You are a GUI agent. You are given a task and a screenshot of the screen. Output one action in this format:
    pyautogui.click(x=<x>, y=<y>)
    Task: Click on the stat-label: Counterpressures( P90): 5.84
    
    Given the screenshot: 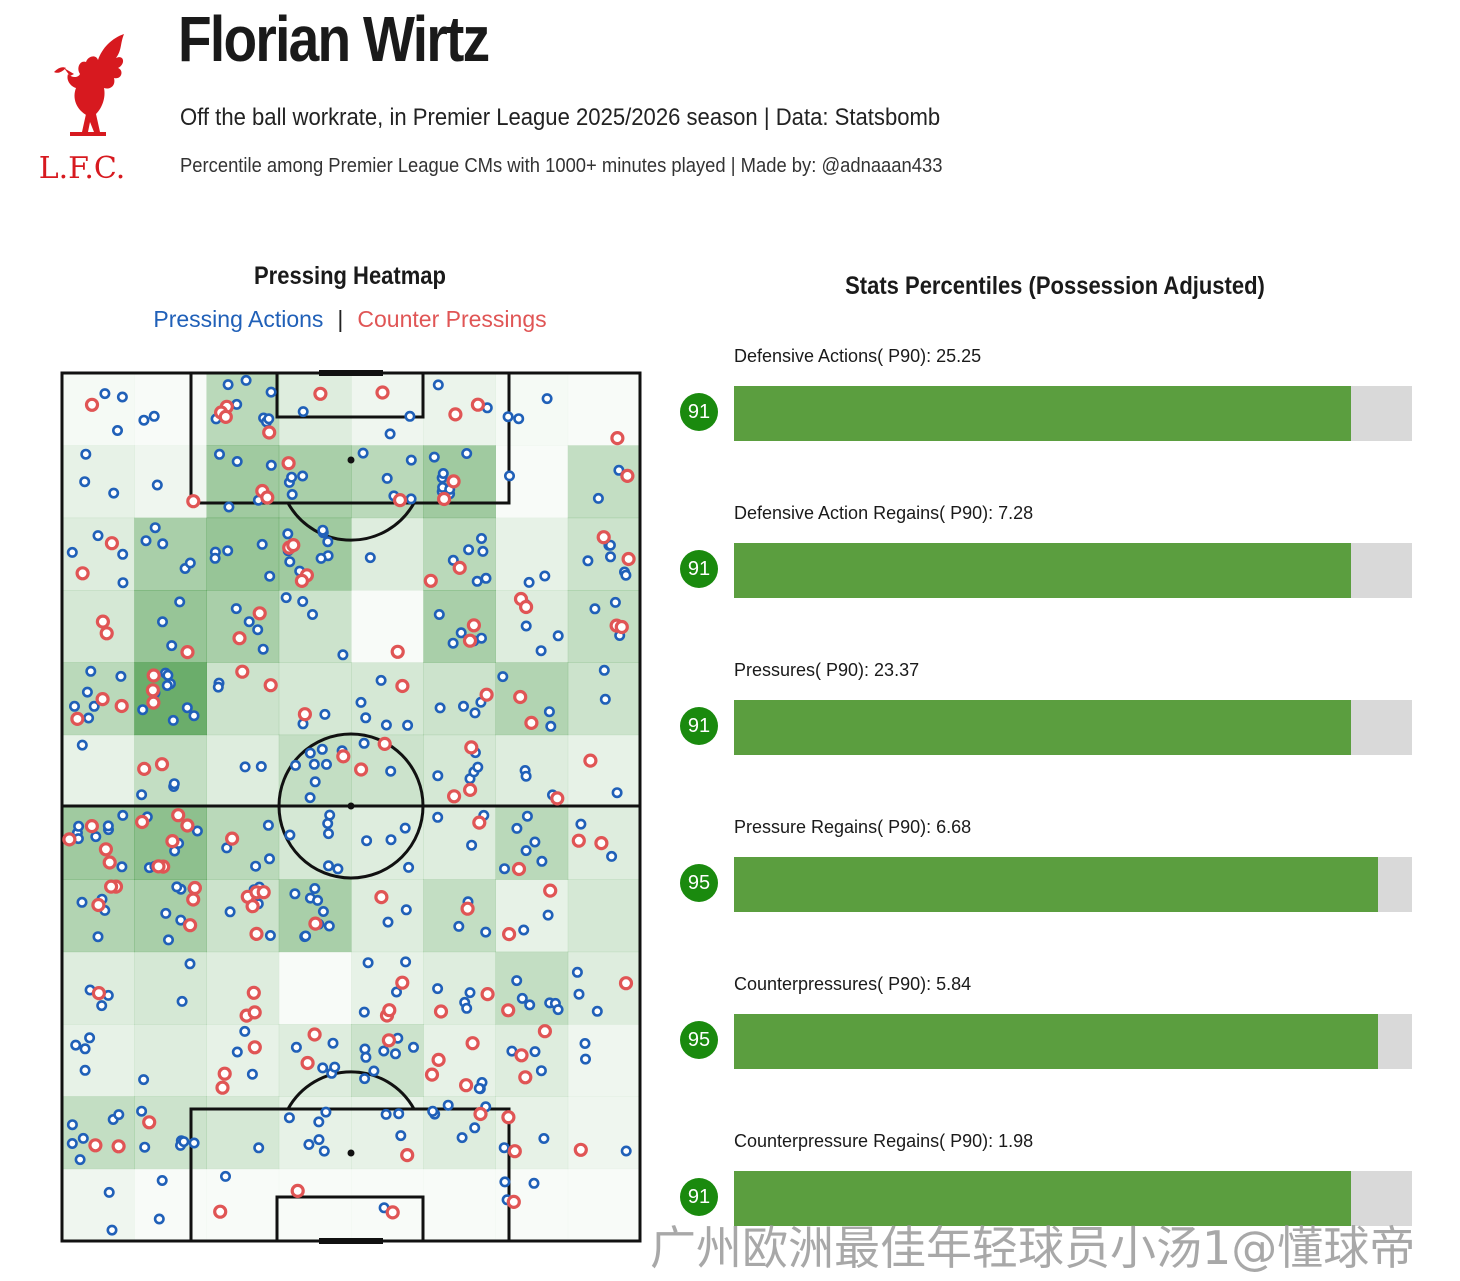 What is the action you would take?
    pyautogui.click(x=853, y=984)
    